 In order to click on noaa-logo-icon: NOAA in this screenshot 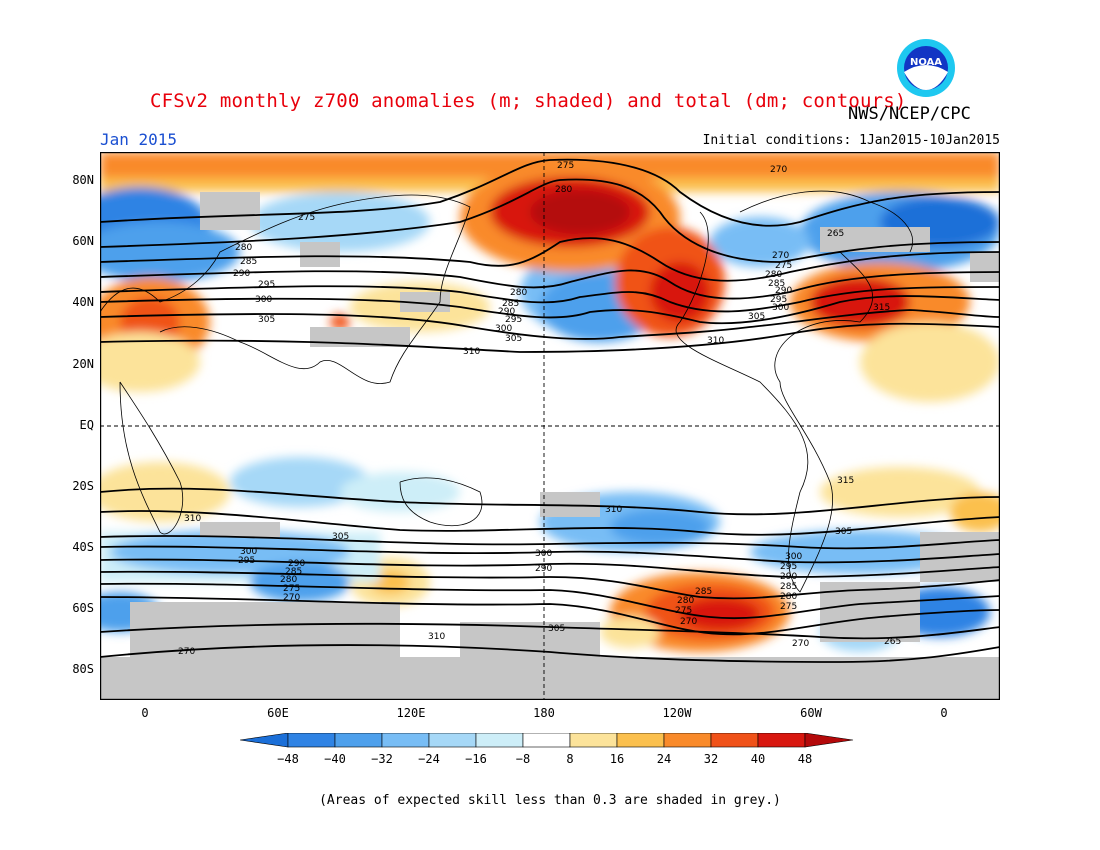, I will do `click(926, 68)`.